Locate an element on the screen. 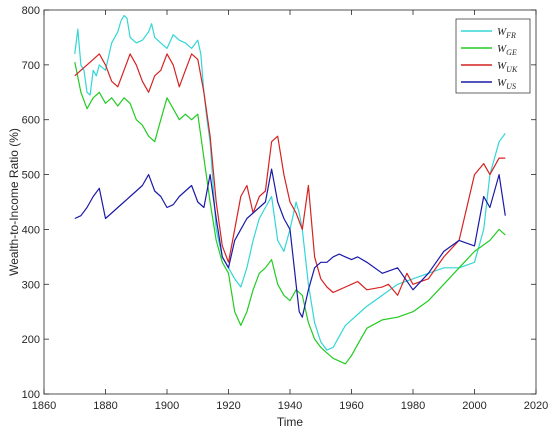 The height and width of the screenshot is (431, 550). legend: WFR WGE WUK WUS is located at coordinates (493, 56).